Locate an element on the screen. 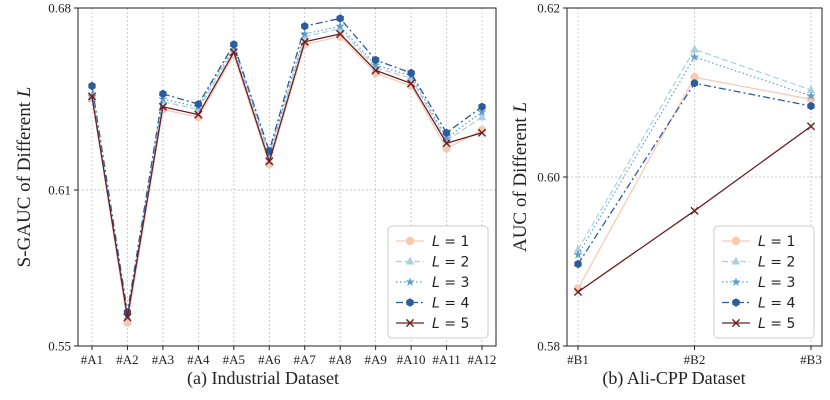  panel-a-ytick-label: 0.55 is located at coordinates (59, 346).